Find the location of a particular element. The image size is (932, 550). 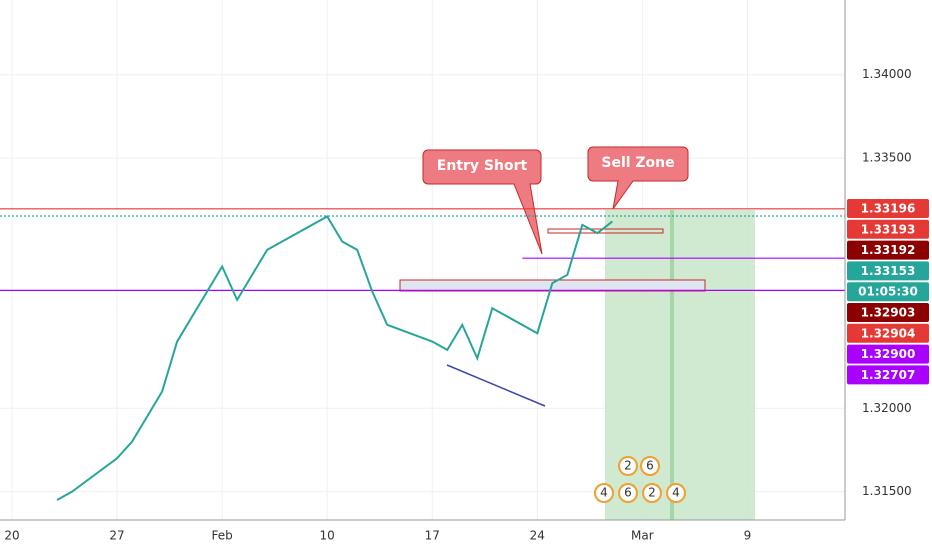

x-tick-label: 20 is located at coordinates (11, 536).